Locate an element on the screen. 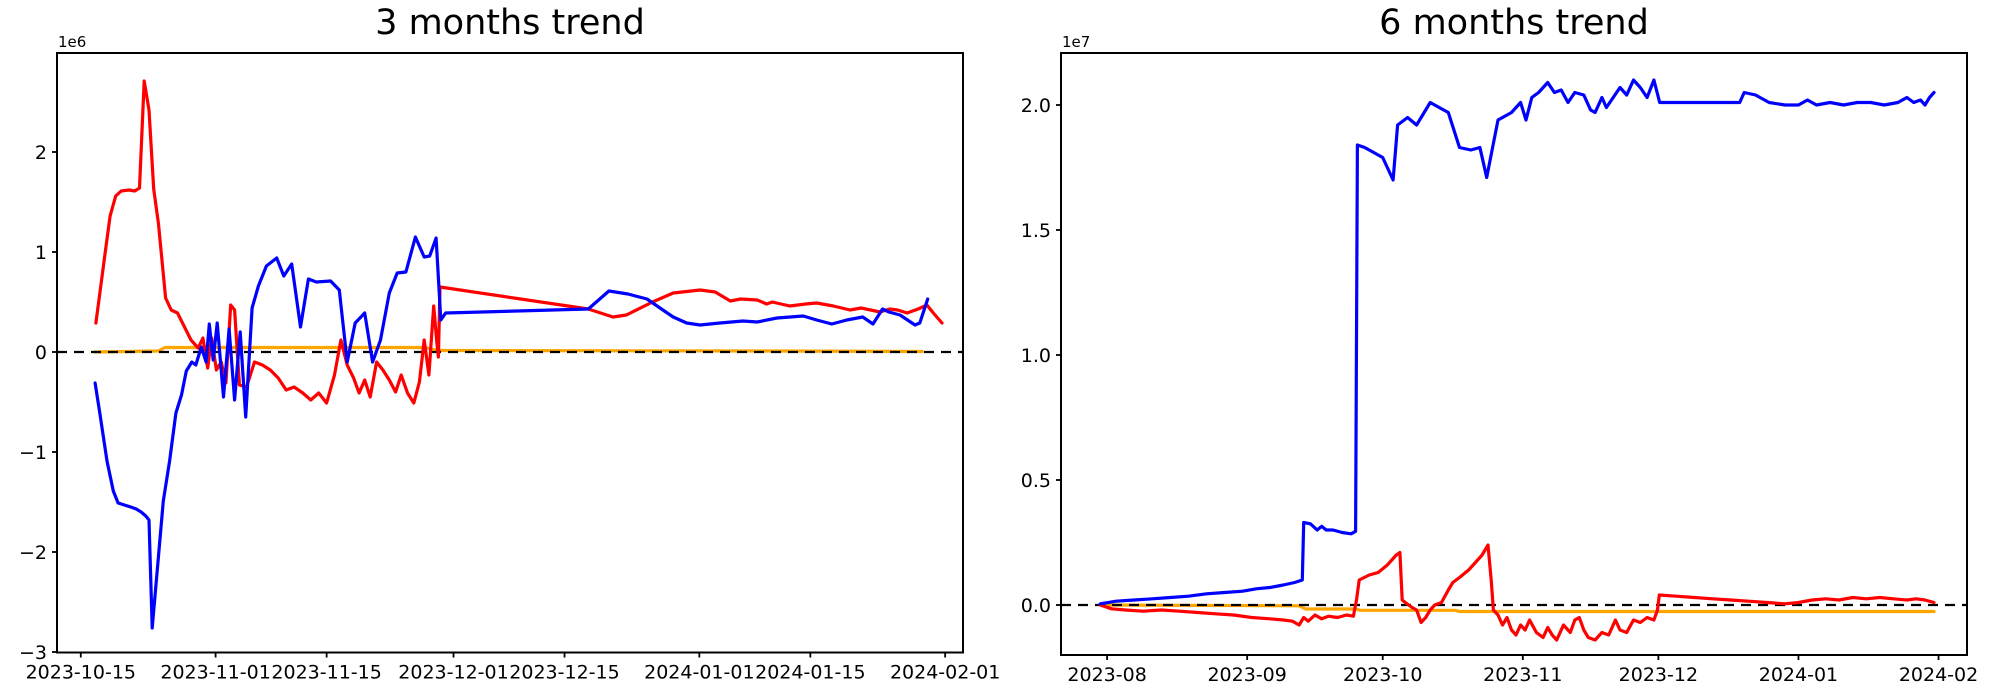 The image size is (2000, 700). left-x-tick-label: 2023-12-15 is located at coordinates (564, 673).